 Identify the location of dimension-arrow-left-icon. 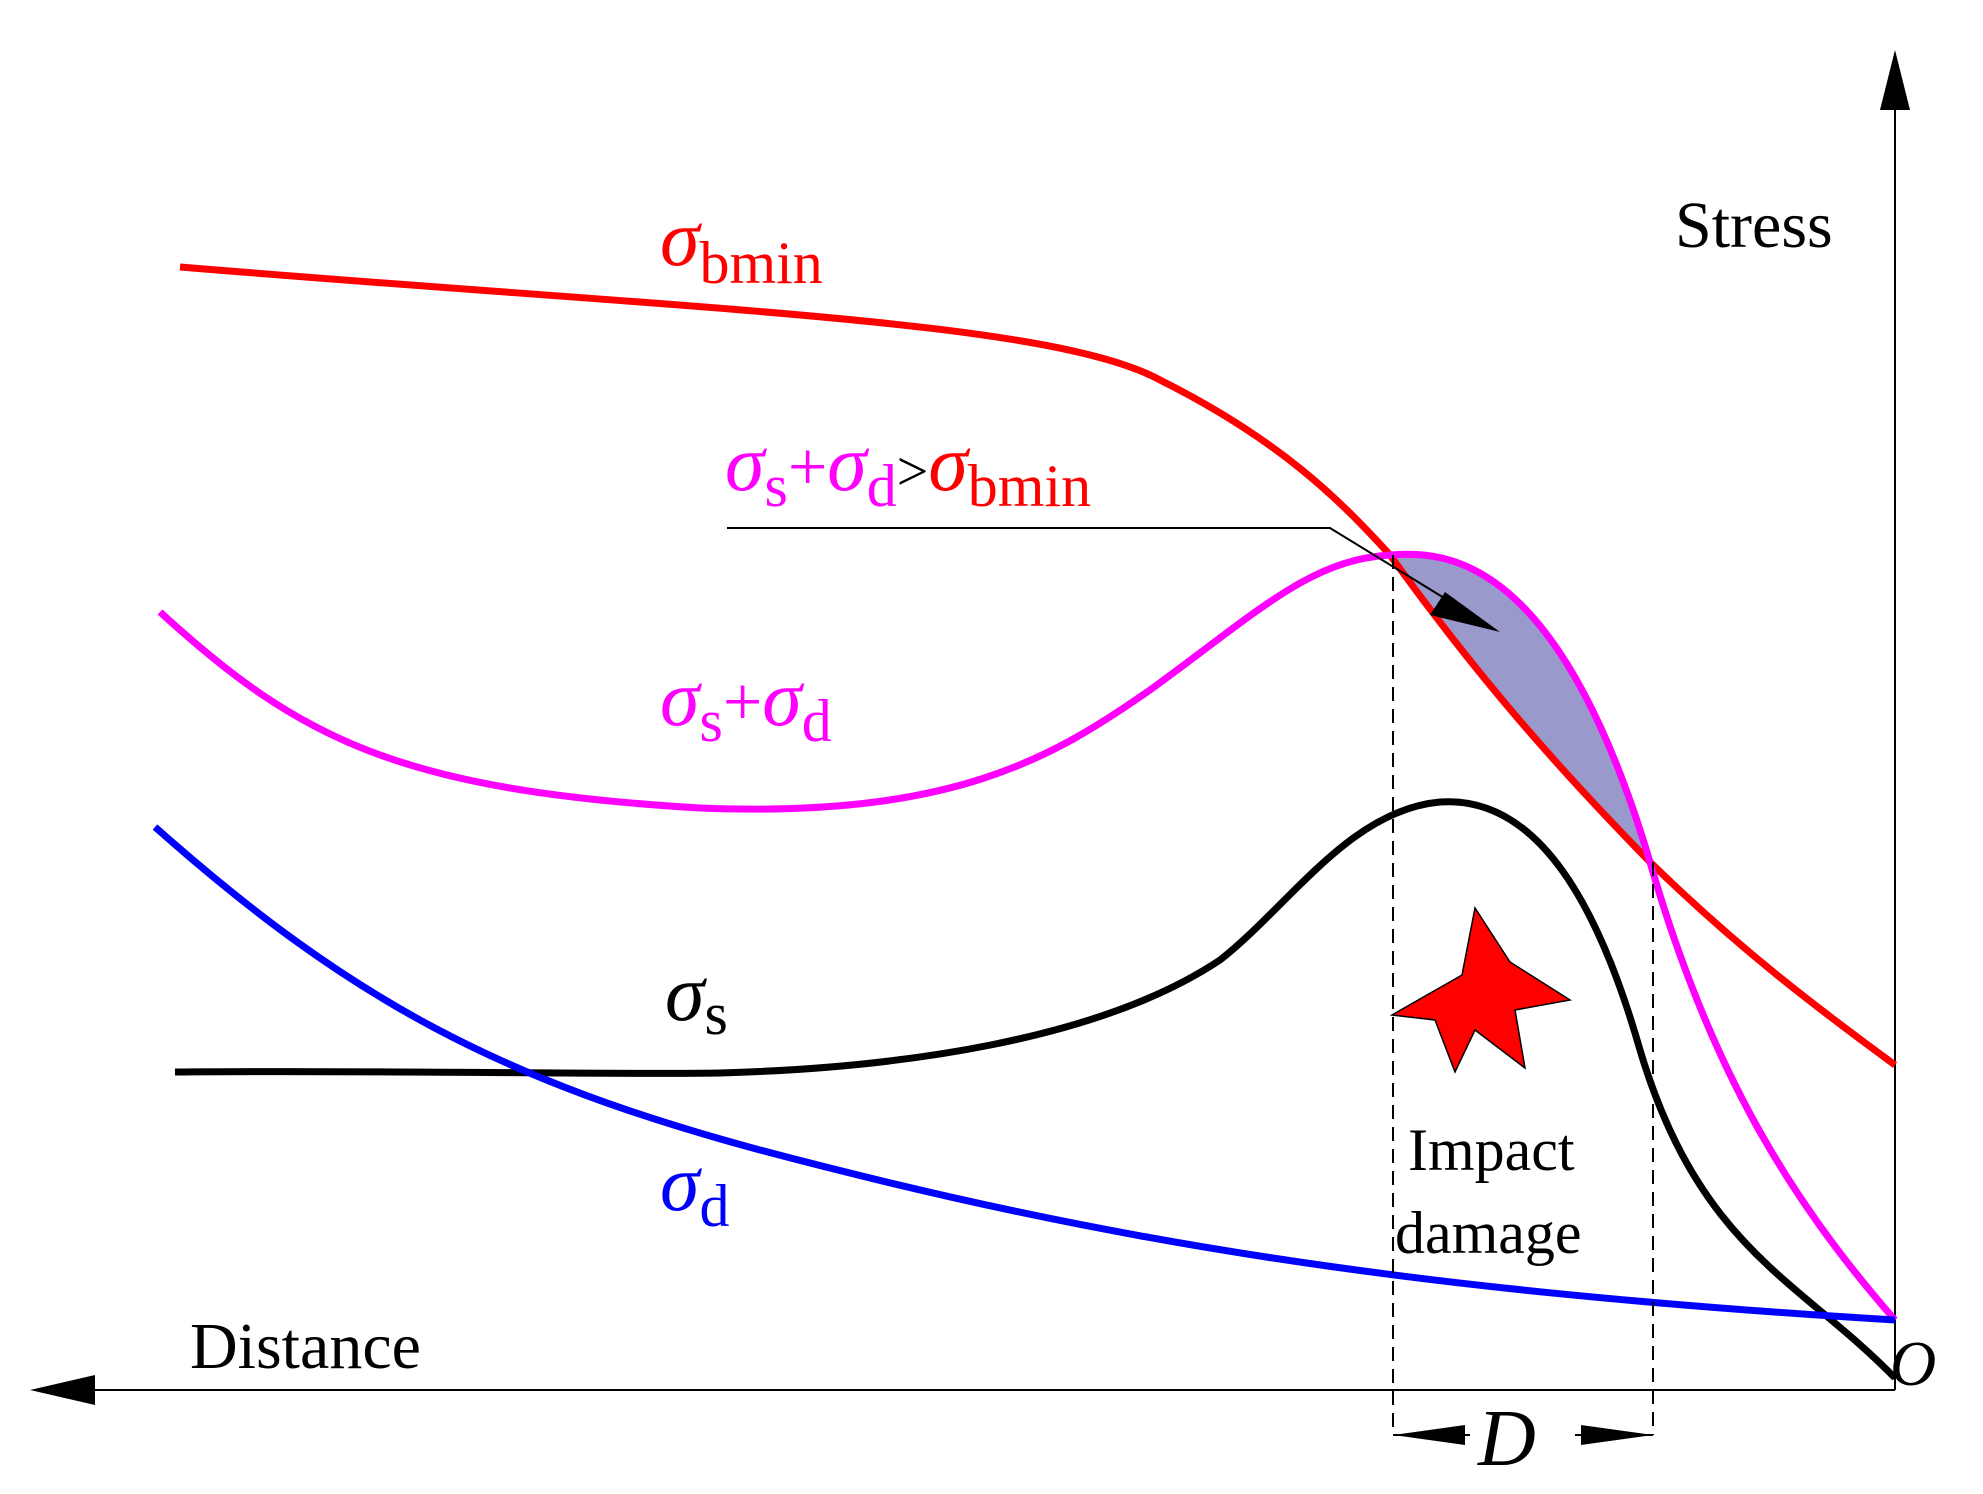
(1429, 1435).